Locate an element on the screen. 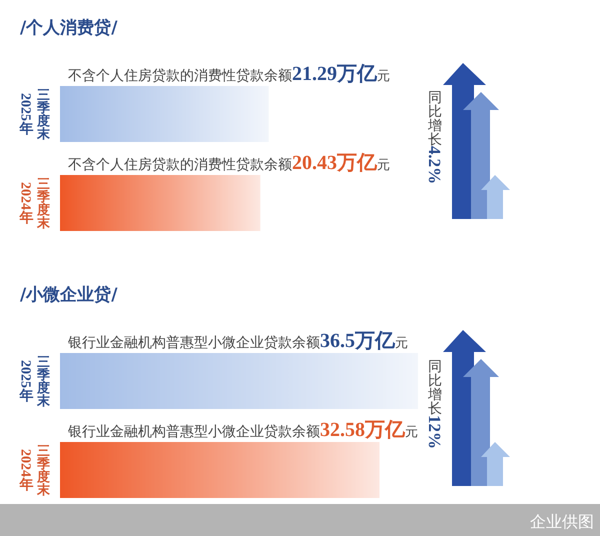 The height and width of the screenshot is (536, 600). title: /个人消费贷/ is located at coordinates (69, 28).